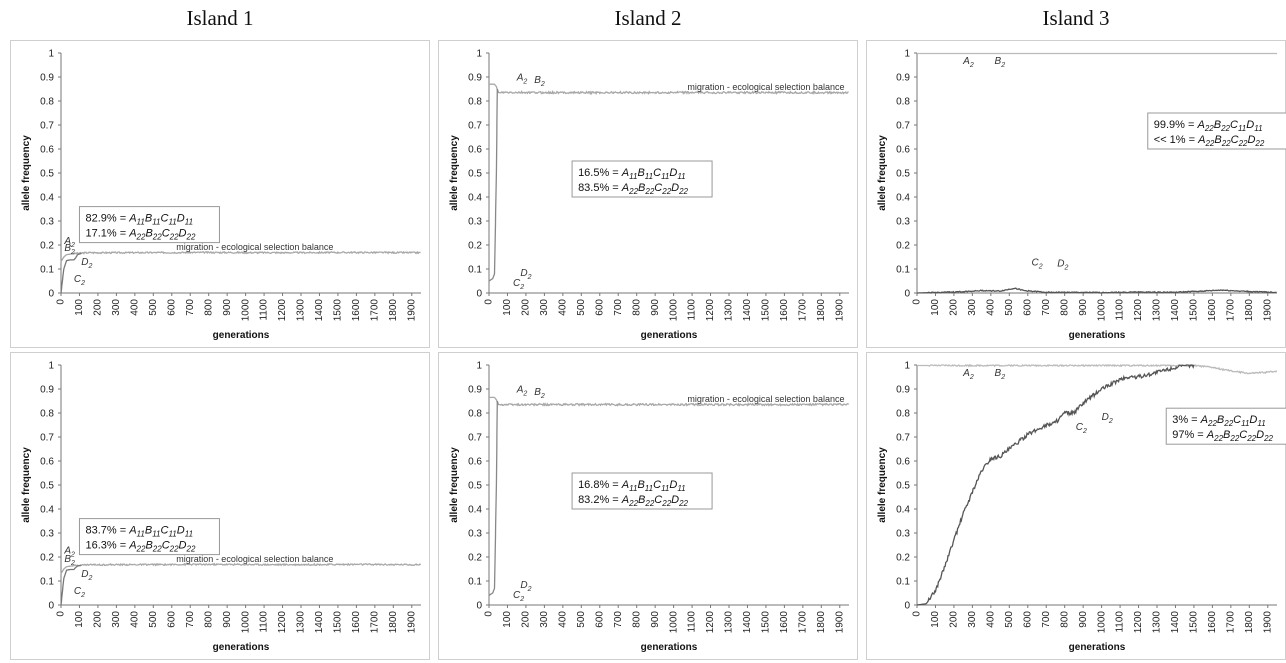  What do you see at coordinates (1055, 485) in the screenshot?
I see `series-line-c2-d2` at bounding box center [1055, 485].